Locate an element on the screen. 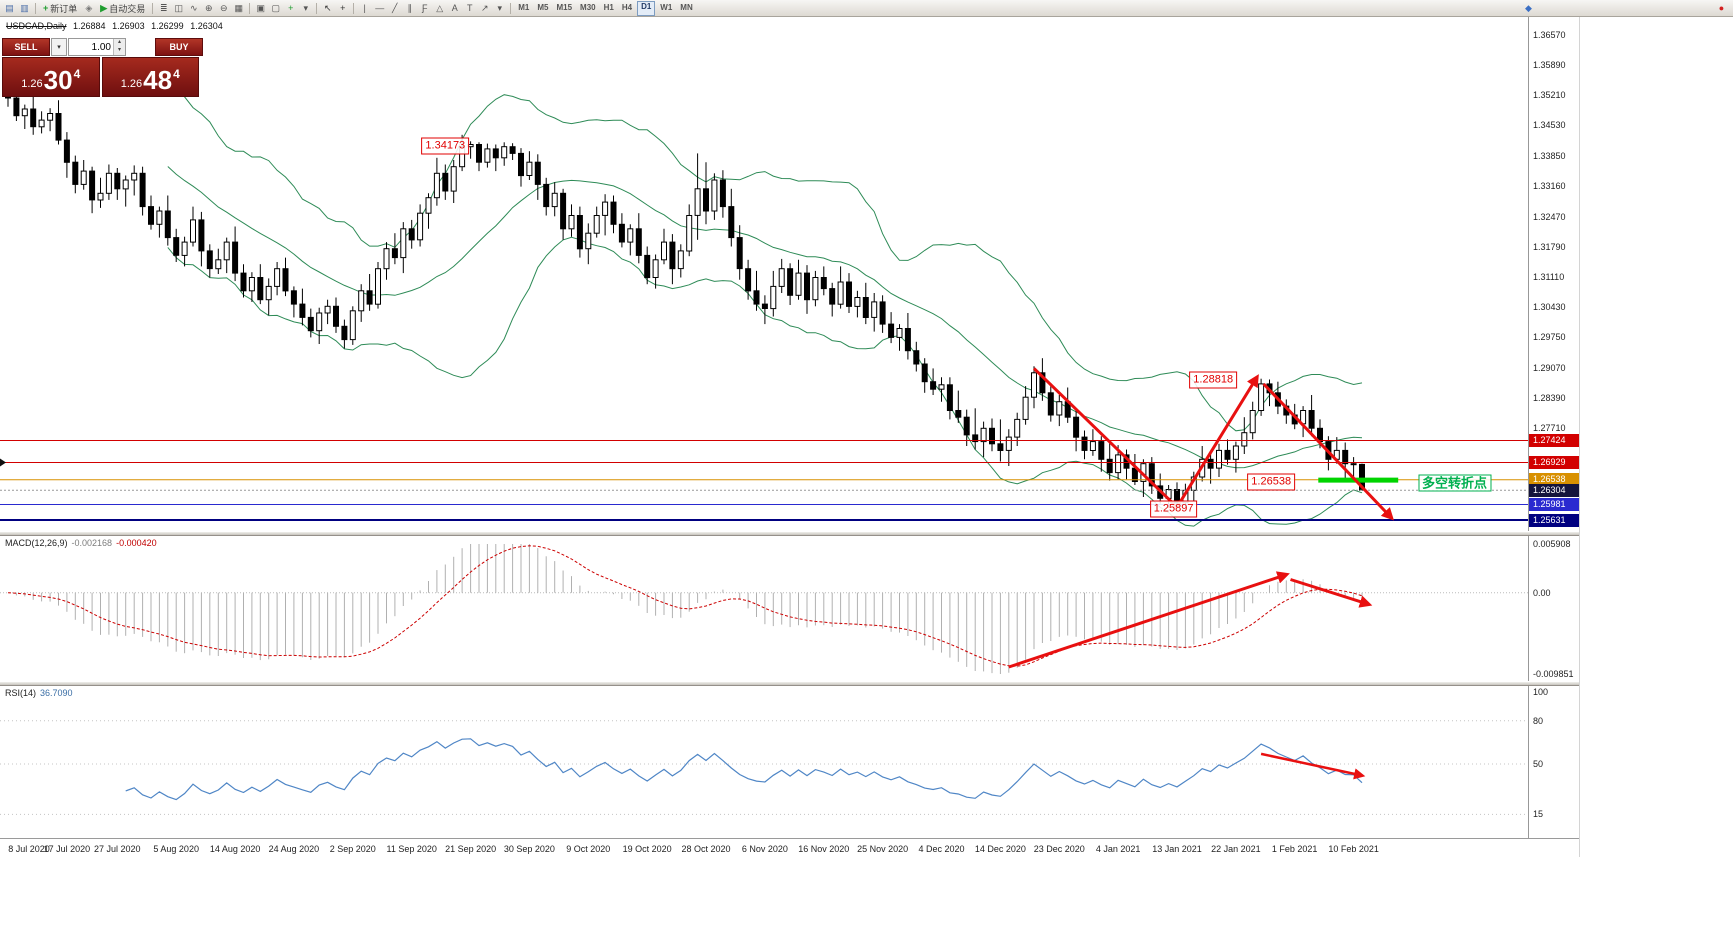  macd-axis: 0.005908 0.00 -0.009851 is located at coordinates (1553, 608).